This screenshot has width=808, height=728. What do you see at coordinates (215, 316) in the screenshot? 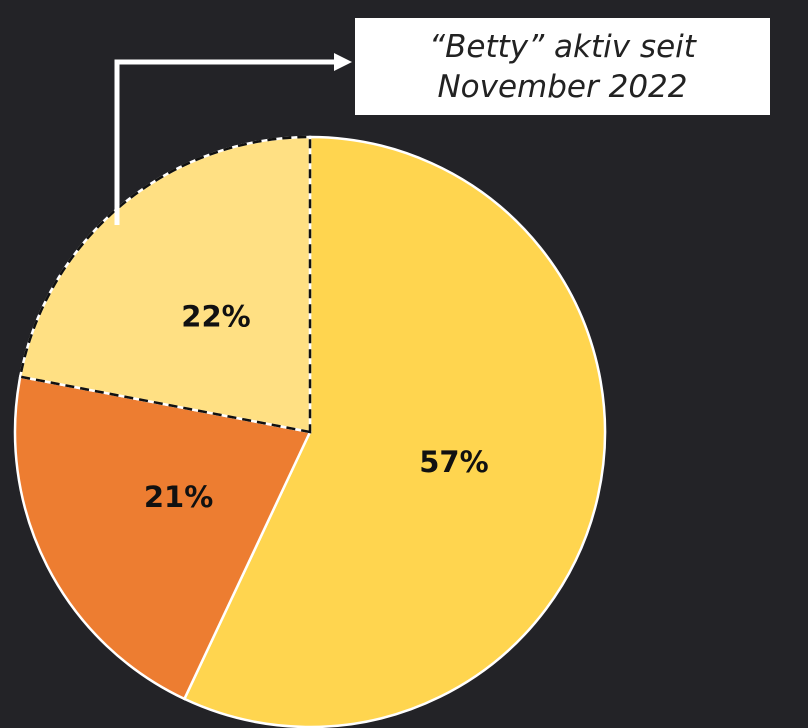
I see `data-label: 22%` at bounding box center [215, 316].